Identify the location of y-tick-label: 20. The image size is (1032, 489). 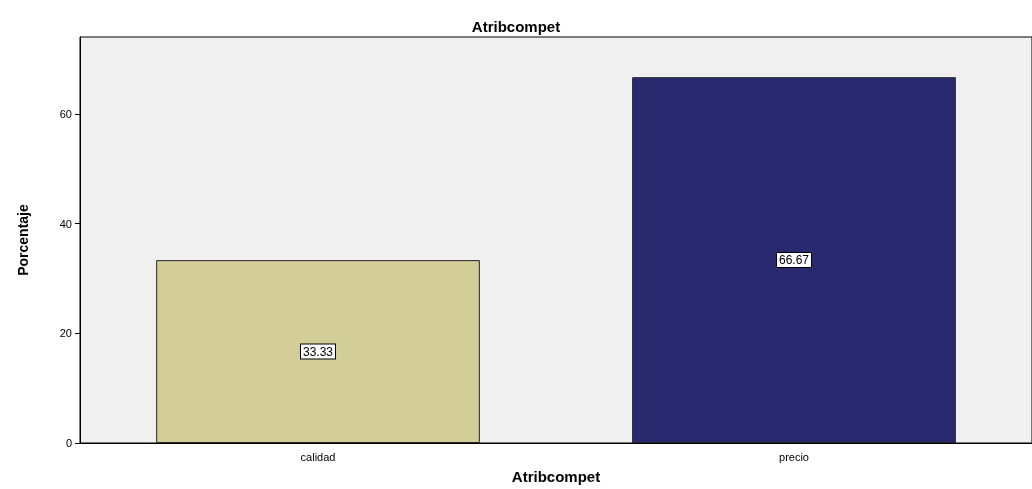
(65, 333).